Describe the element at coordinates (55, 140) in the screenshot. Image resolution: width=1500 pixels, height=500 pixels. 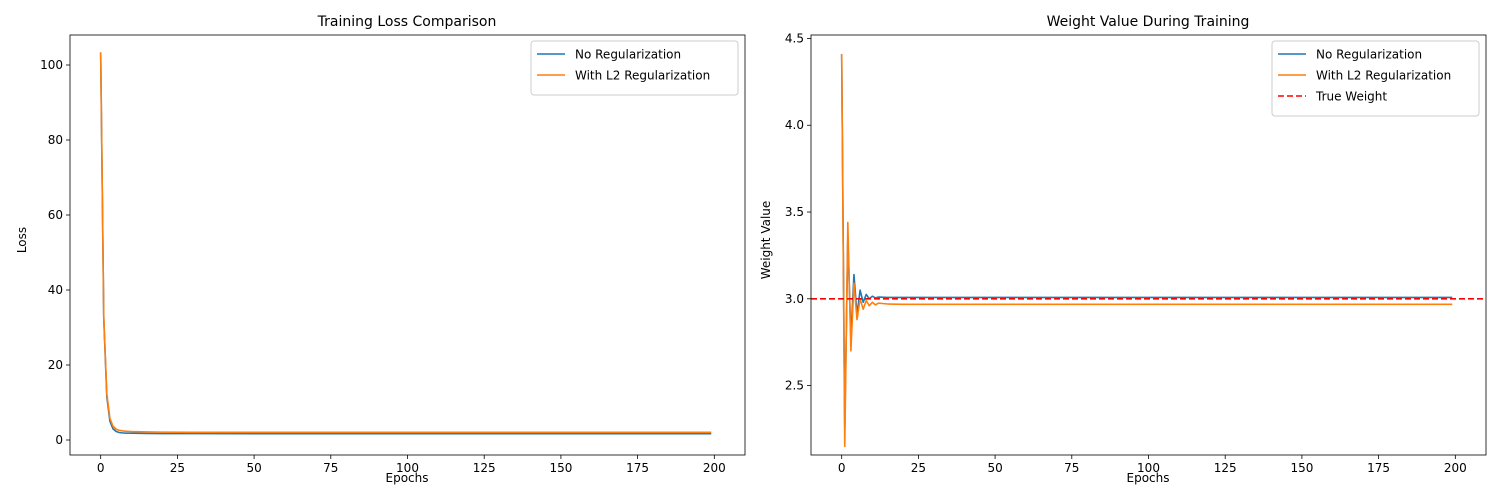
I see `y-tick-label: 80` at that location.